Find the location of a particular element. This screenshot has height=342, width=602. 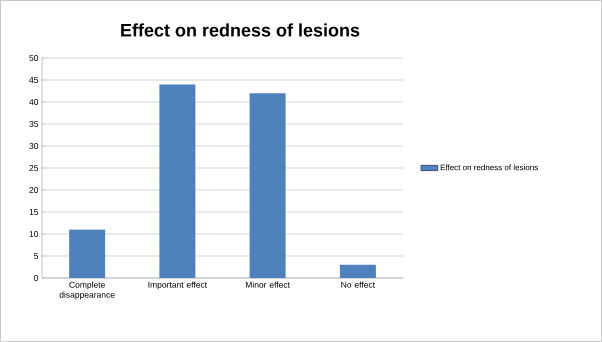

y-tick-label: 45 is located at coordinates (33, 80).